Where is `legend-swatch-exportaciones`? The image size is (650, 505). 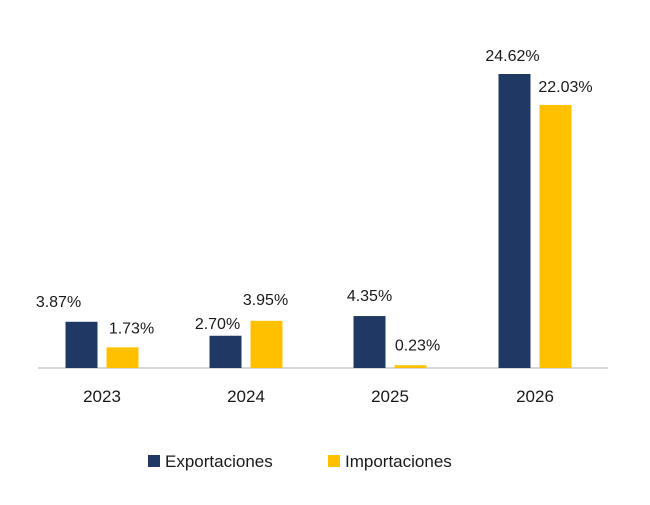
legend-swatch-exportaciones is located at coordinates (154, 461).